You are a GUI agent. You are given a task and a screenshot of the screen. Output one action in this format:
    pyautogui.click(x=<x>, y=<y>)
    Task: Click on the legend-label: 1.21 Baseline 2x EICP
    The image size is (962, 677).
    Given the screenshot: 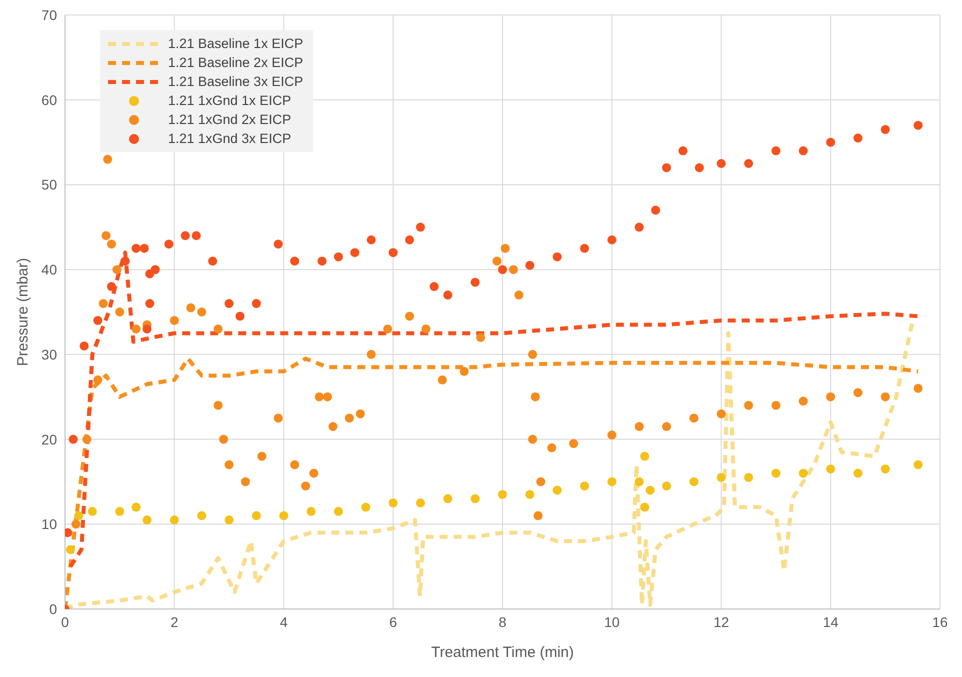 What is the action you would take?
    pyautogui.click(x=236, y=62)
    